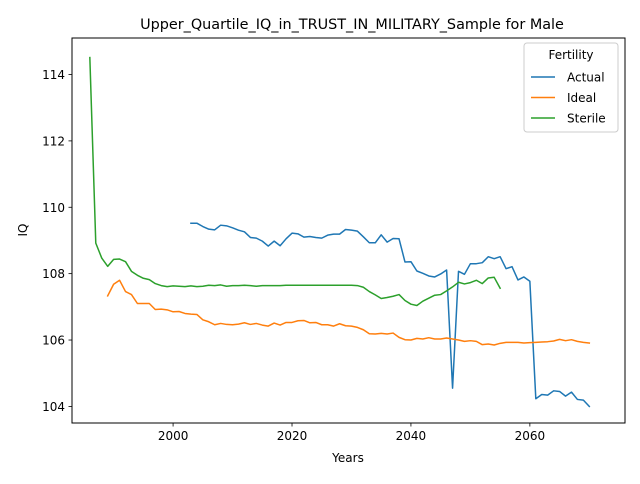 The width and height of the screenshot is (640, 484). What do you see at coordinates (53, 341) in the screenshot?
I see `y-tick-label: 106` at bounding box center [53, 341].